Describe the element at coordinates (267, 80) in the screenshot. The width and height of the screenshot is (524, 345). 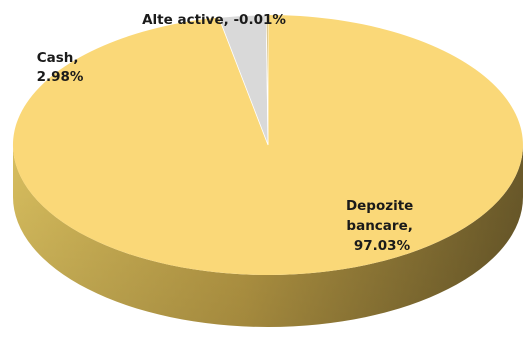
I see `slice-alte-active` at that location.